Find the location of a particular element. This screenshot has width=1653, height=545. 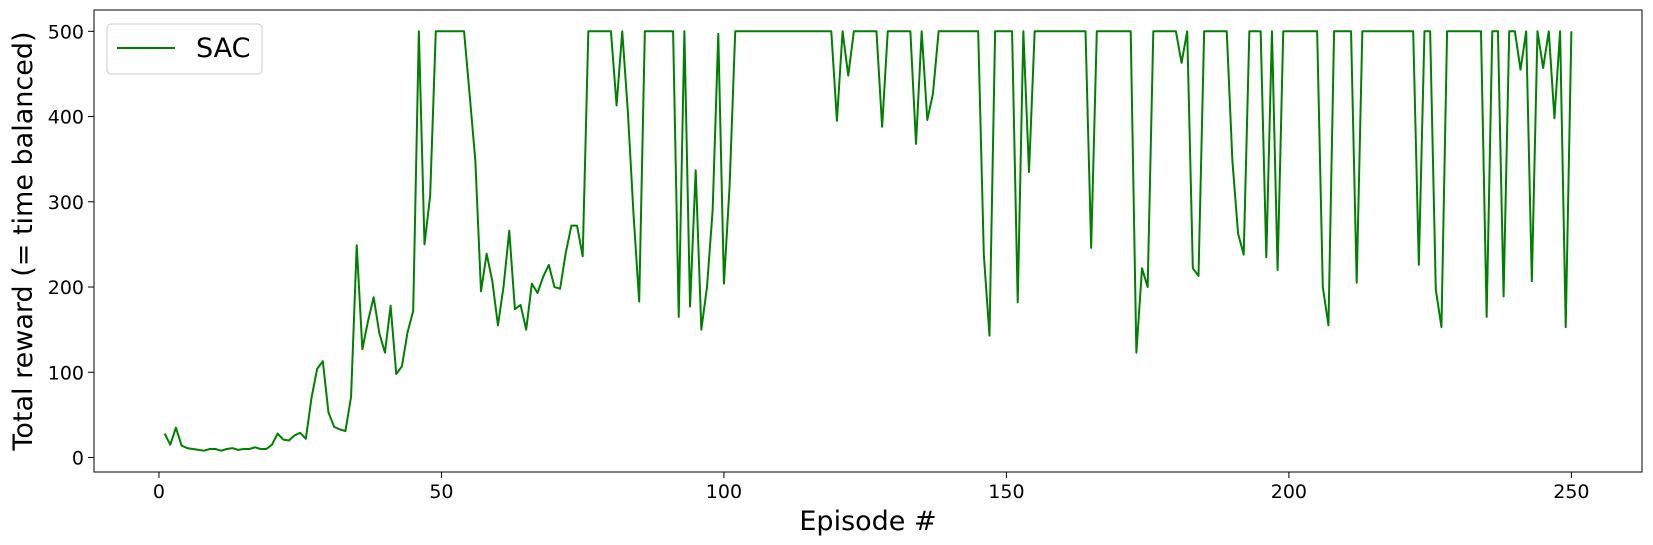

x-tick-label: 200 is located at coordinates (1289, 492).